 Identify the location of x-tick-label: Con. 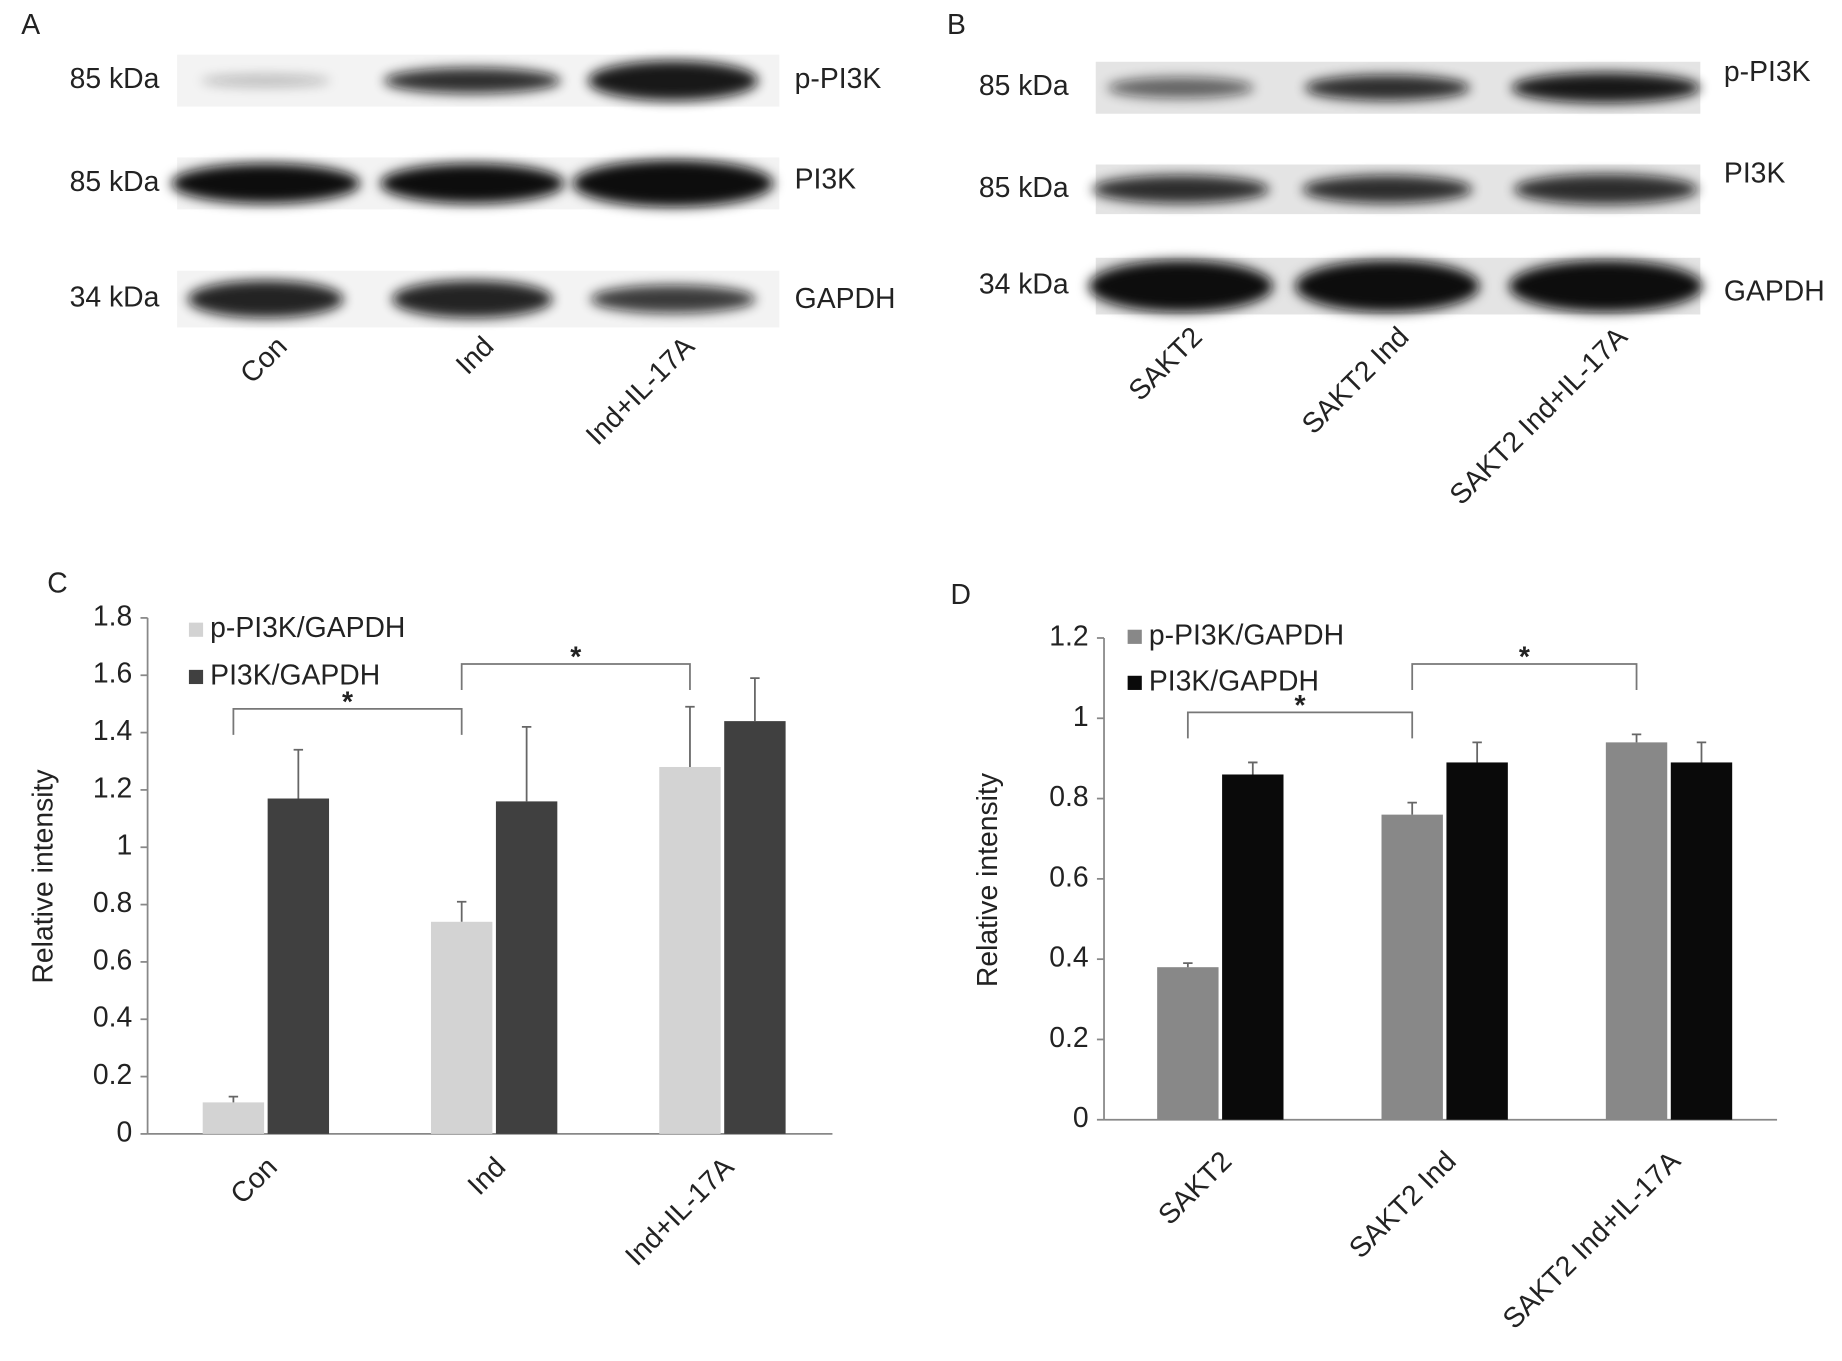
(253, 1180).